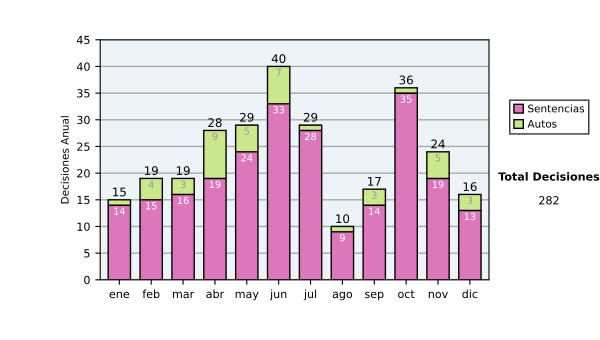 Image resolution: width=600 pixels, height=340 pixels. What do you see at coordinates (83, 120) in the screenshot?
I see `y-tick-label: 30` at bounding box center [83, 120].